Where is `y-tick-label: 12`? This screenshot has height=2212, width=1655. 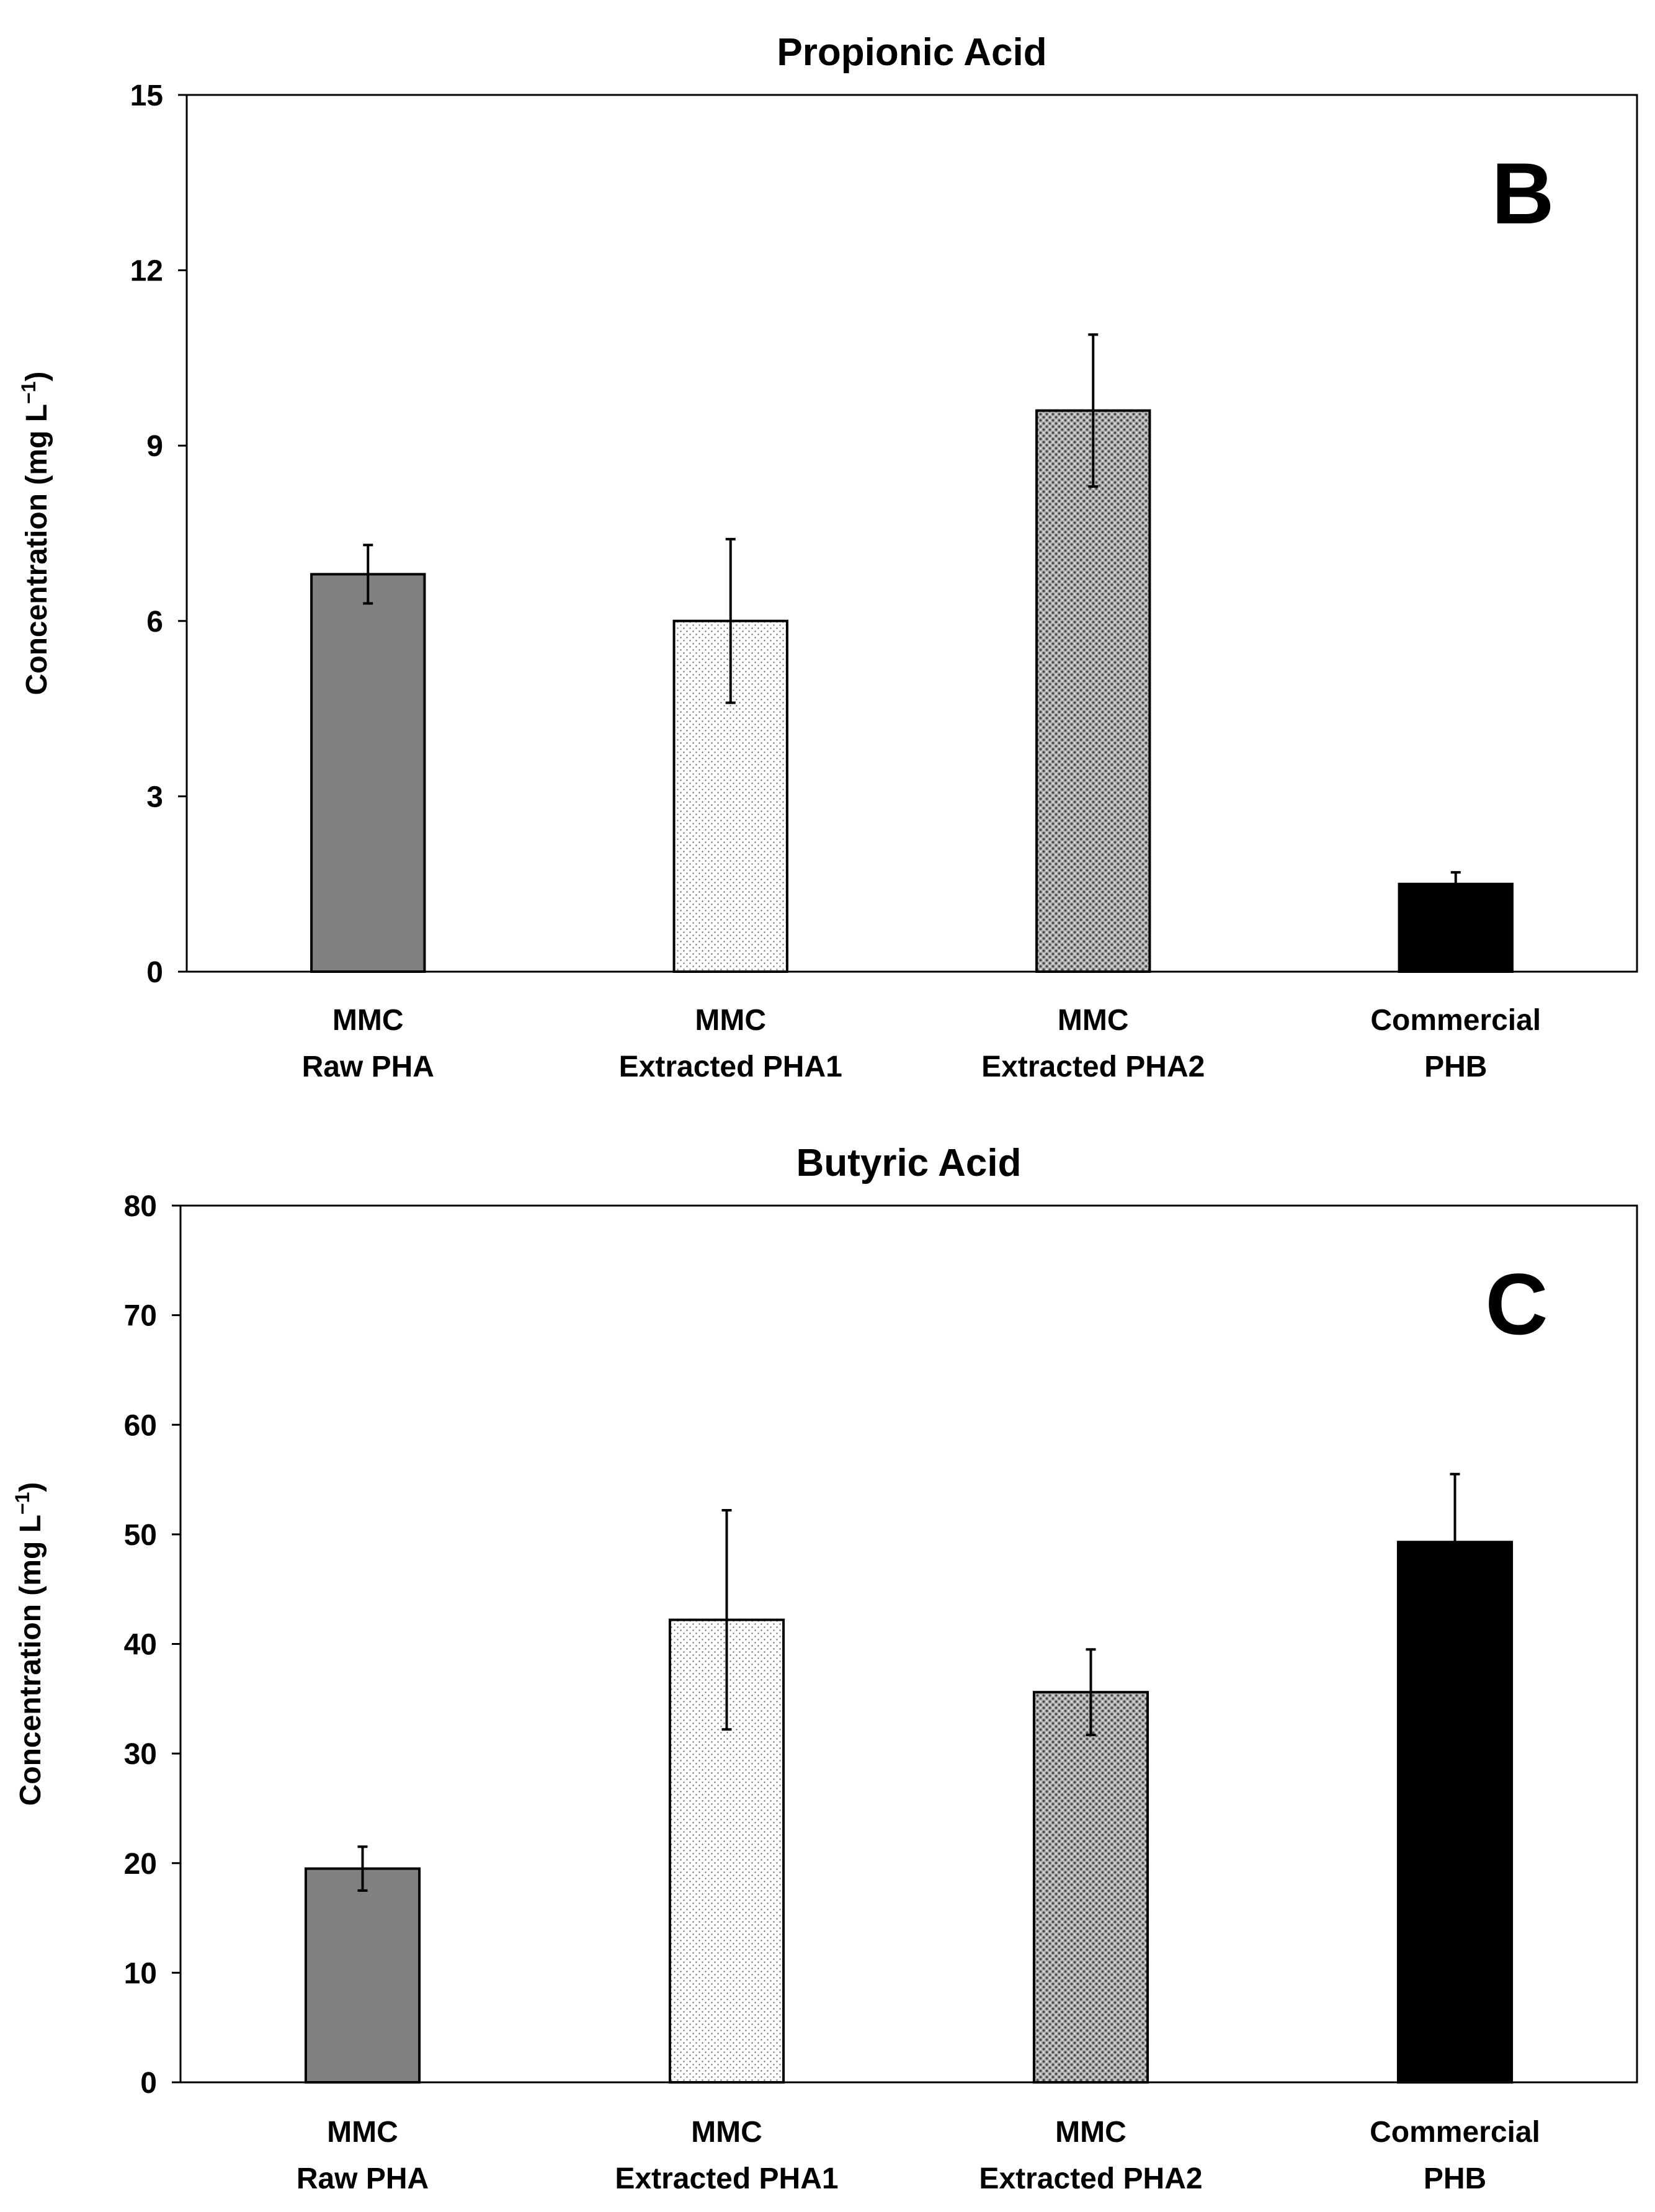 y-tick-label: 12 is located at coordinates (146, 271).